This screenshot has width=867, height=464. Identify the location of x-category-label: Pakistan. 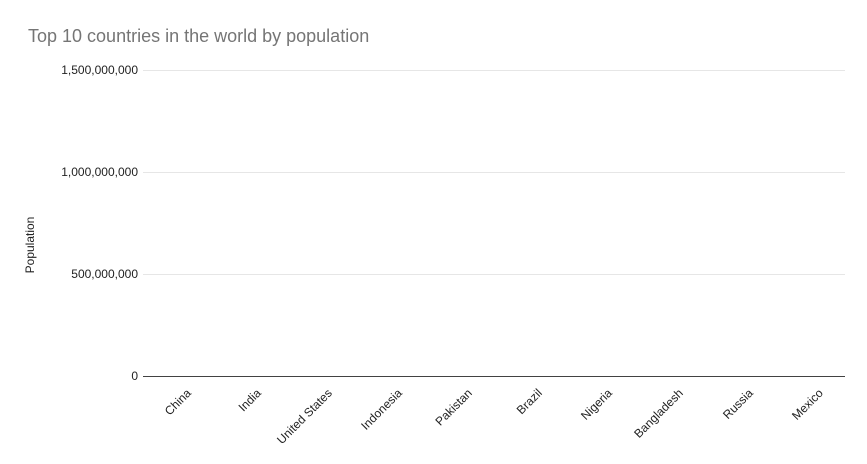
(453, 407).